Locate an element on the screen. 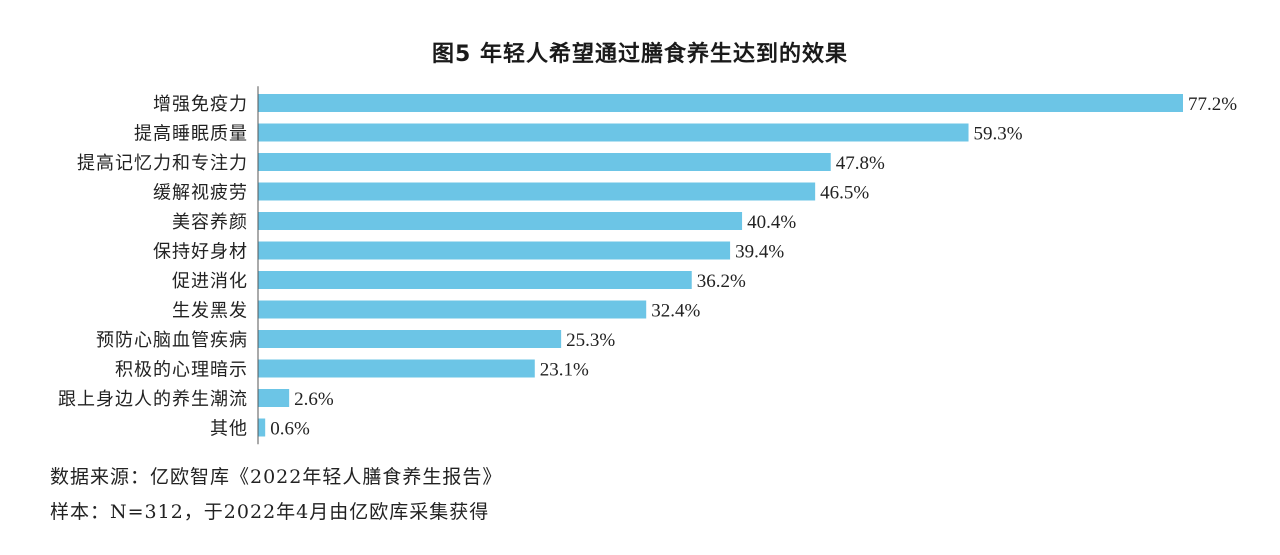  value-label-4: 40.4% is located at coordinates (771, 222).